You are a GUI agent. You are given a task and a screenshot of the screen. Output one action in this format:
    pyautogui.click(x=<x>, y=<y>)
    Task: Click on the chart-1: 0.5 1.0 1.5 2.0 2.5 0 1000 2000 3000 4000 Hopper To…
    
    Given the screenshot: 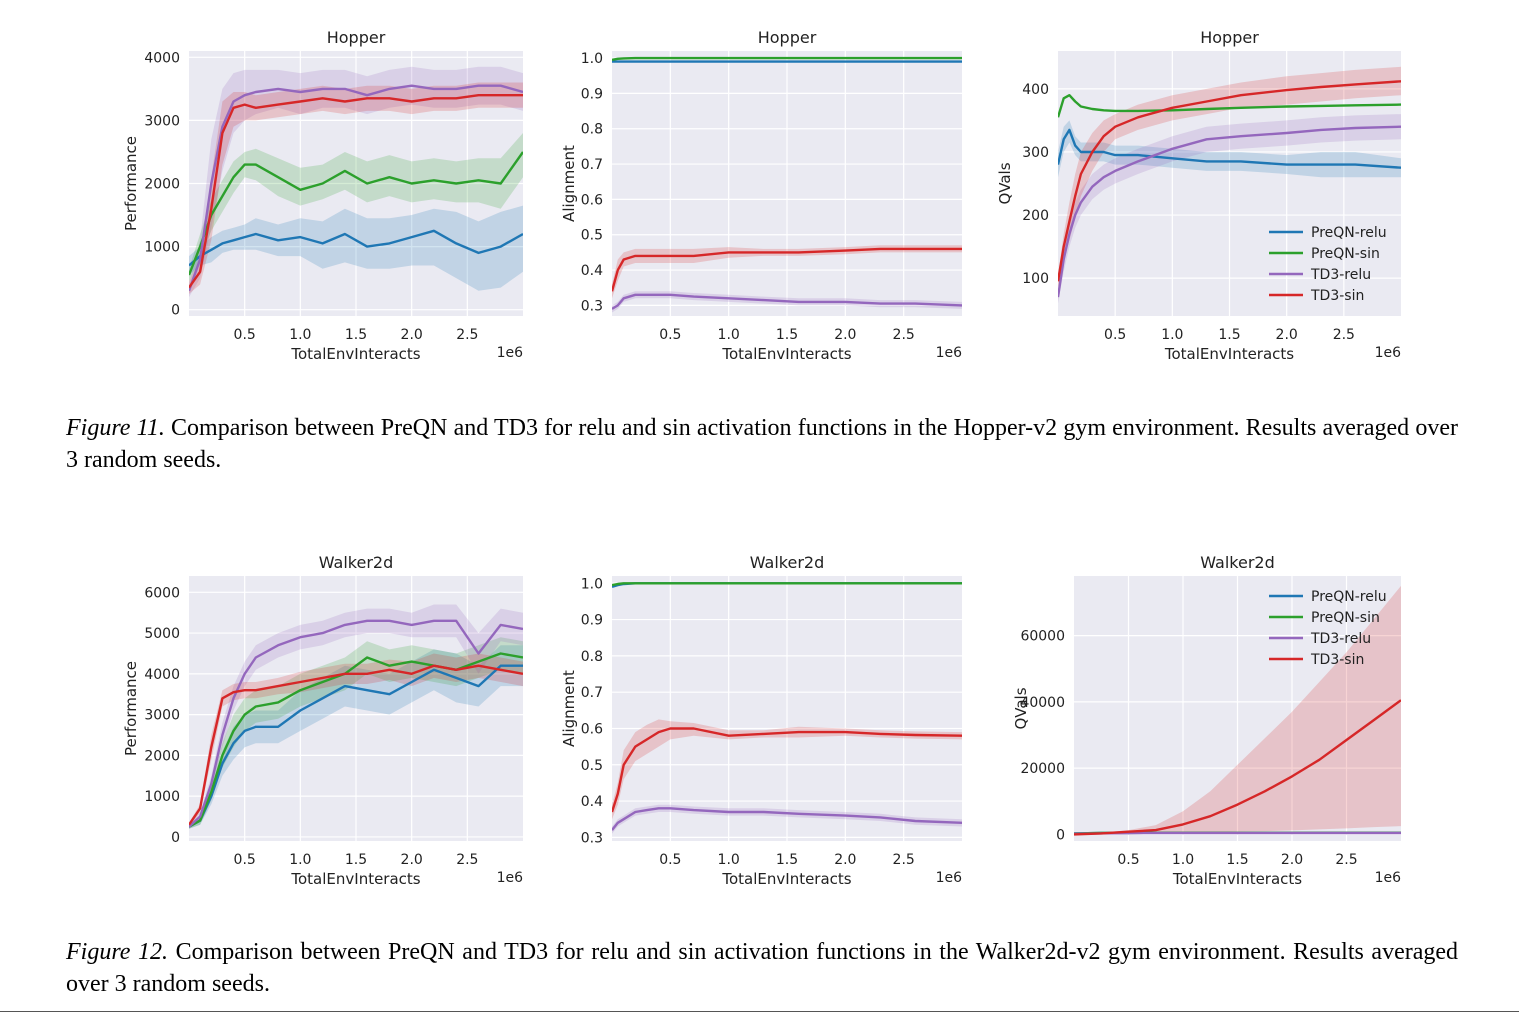 What is the action you would take?
    pyautogui.click(x=322, y=195)
    